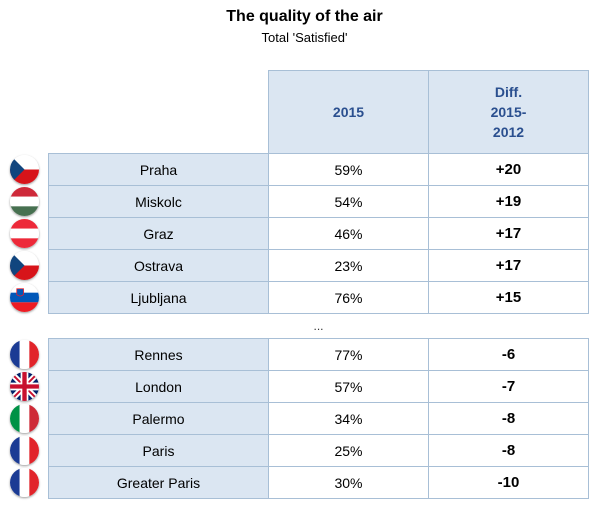  What do you see at coordinates (348, 386) in the screenshot?
I see `value-2015: 57%` at bounding box center [348, 386].